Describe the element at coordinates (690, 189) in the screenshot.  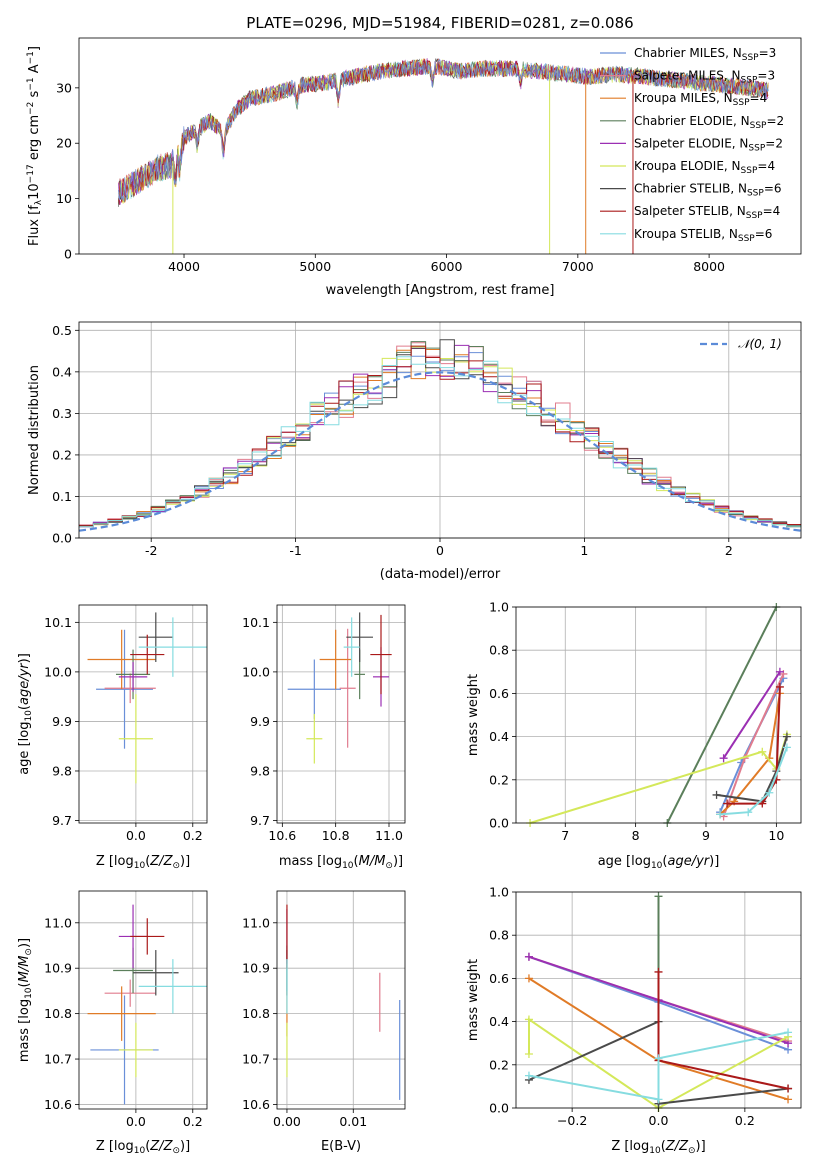
I see `label-part: Chabrier STELIB, N` at that location.